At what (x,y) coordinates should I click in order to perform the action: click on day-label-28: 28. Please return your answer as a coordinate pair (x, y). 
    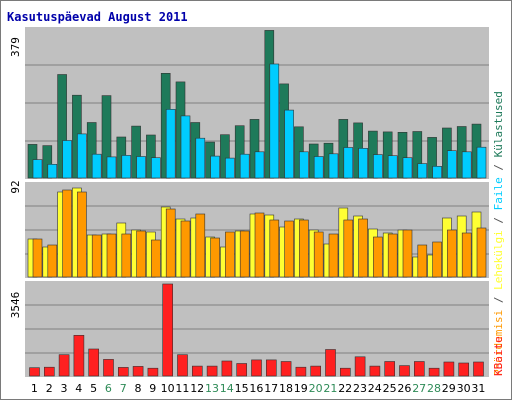
    Looking at the image, I should click on (434, 388).